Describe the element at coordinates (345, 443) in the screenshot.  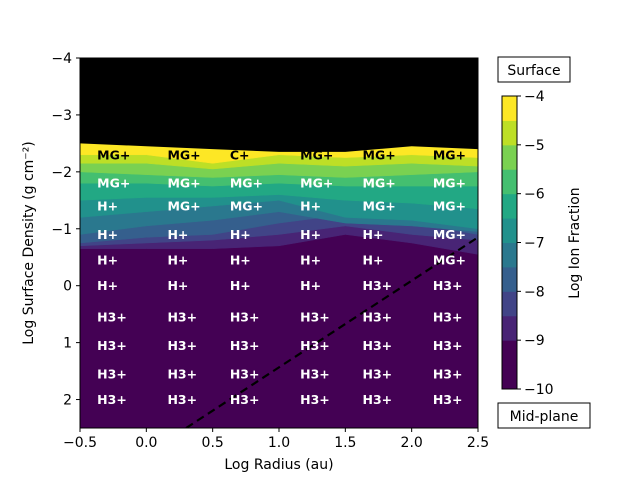
I see `x-tick-label: 1.5` at that location.